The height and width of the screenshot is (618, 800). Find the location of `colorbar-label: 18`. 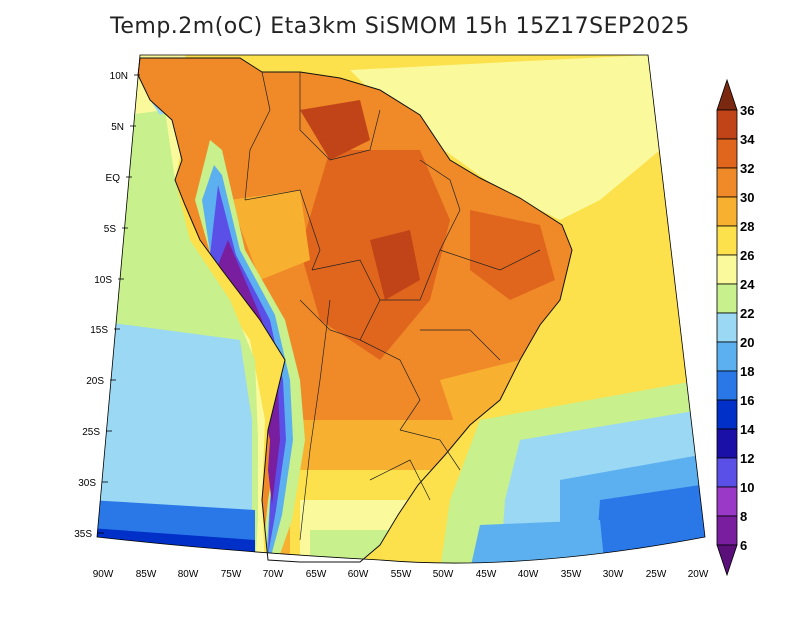

colorbar-label: 18 is located at coordinates (747, 371).